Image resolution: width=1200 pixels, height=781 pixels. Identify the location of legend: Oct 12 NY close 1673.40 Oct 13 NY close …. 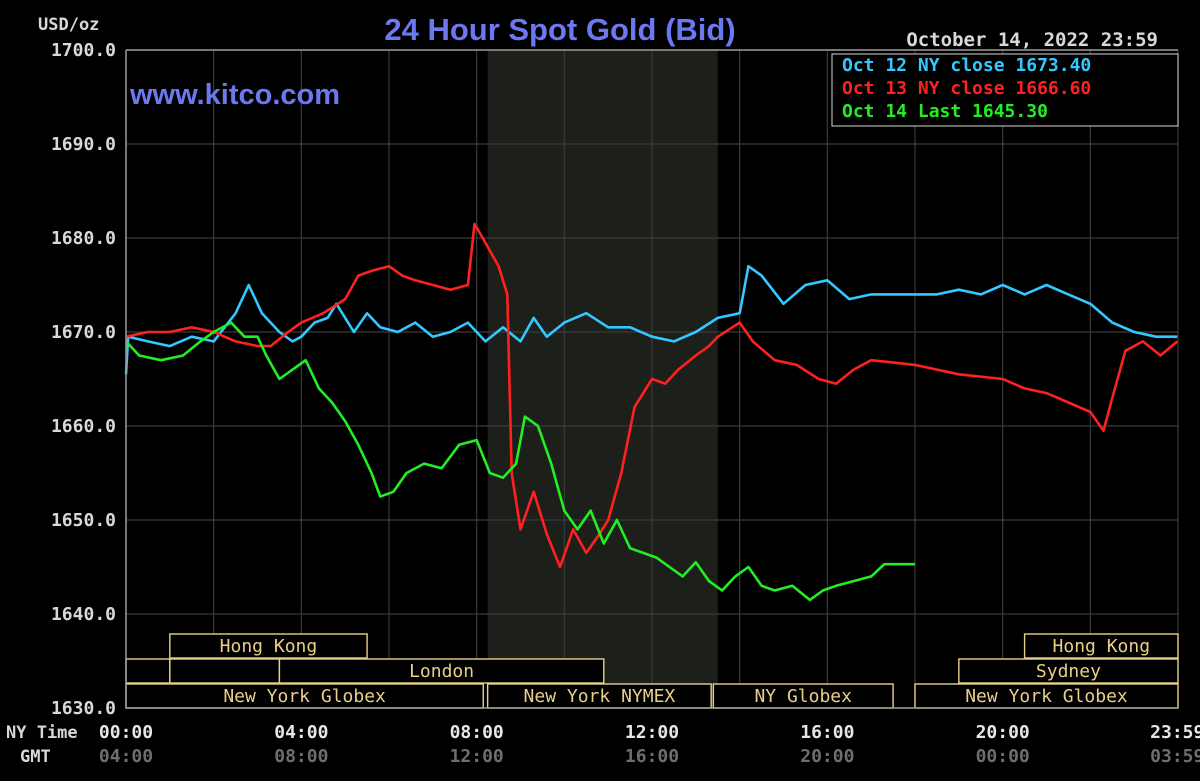
(1005, 90).